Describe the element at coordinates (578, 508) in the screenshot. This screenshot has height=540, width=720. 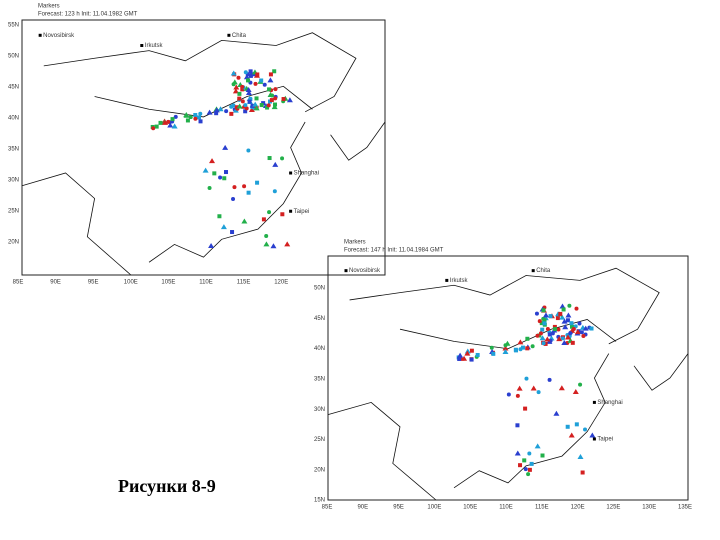
I see `lon-label: 120E` at that location.